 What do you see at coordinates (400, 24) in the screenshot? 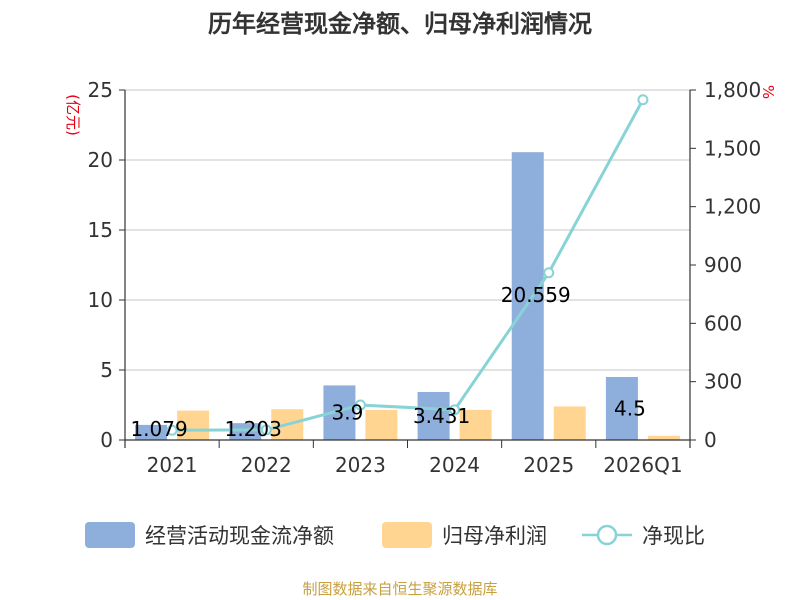
I see `chart-title: 历年经营现金净额、归母净利润情况` at bounding box center [400, 24].